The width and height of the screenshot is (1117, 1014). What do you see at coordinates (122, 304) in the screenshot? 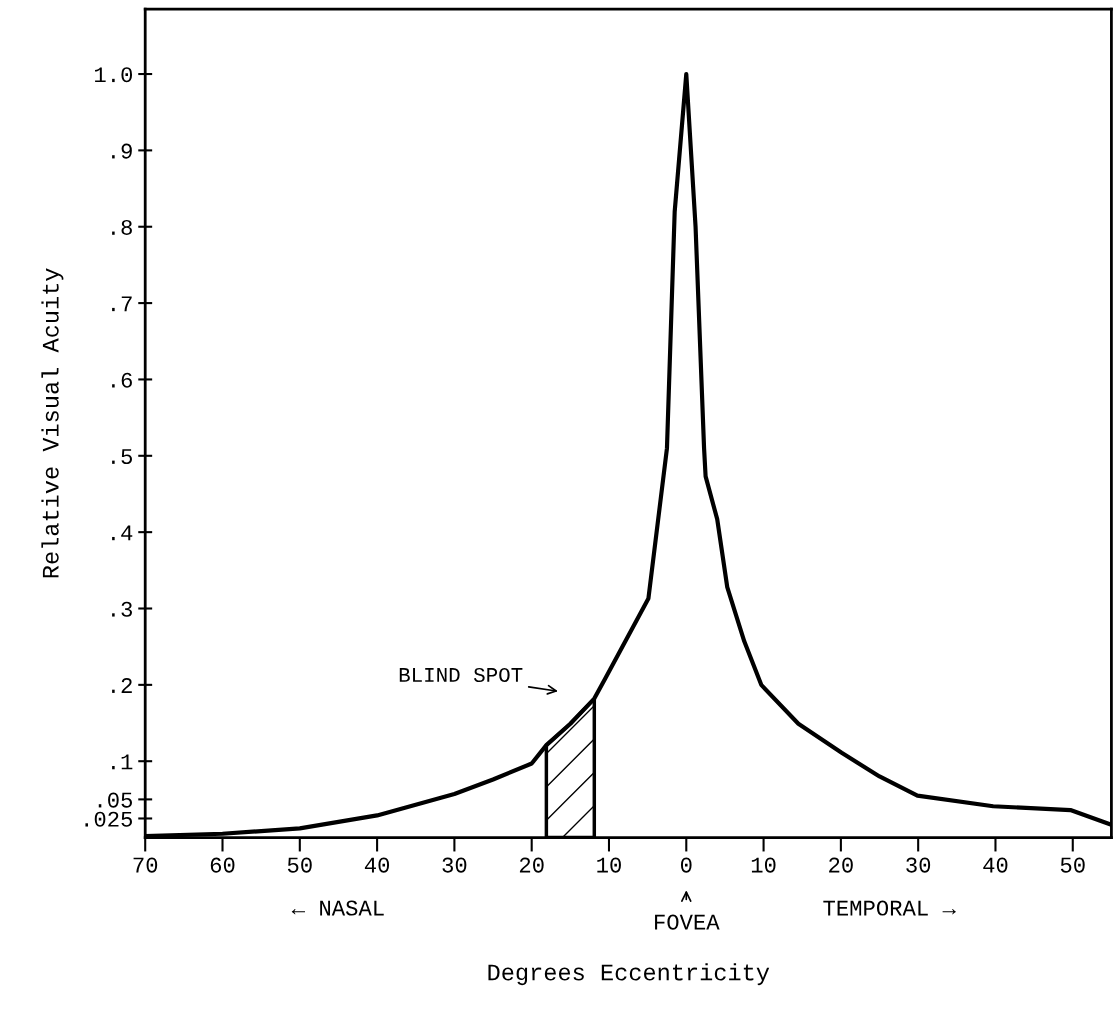
I see `y-tick-label: .7` at bounding box center [122, 304].